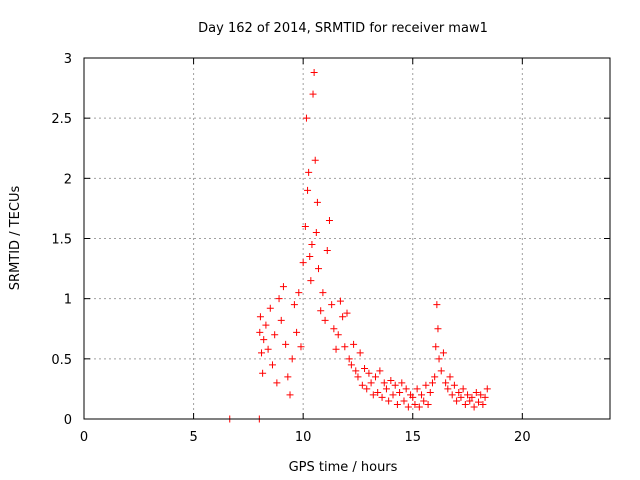 This screenshot has width=640, height=480. I want to click on x-tick-label: 10, so click(303, 437).